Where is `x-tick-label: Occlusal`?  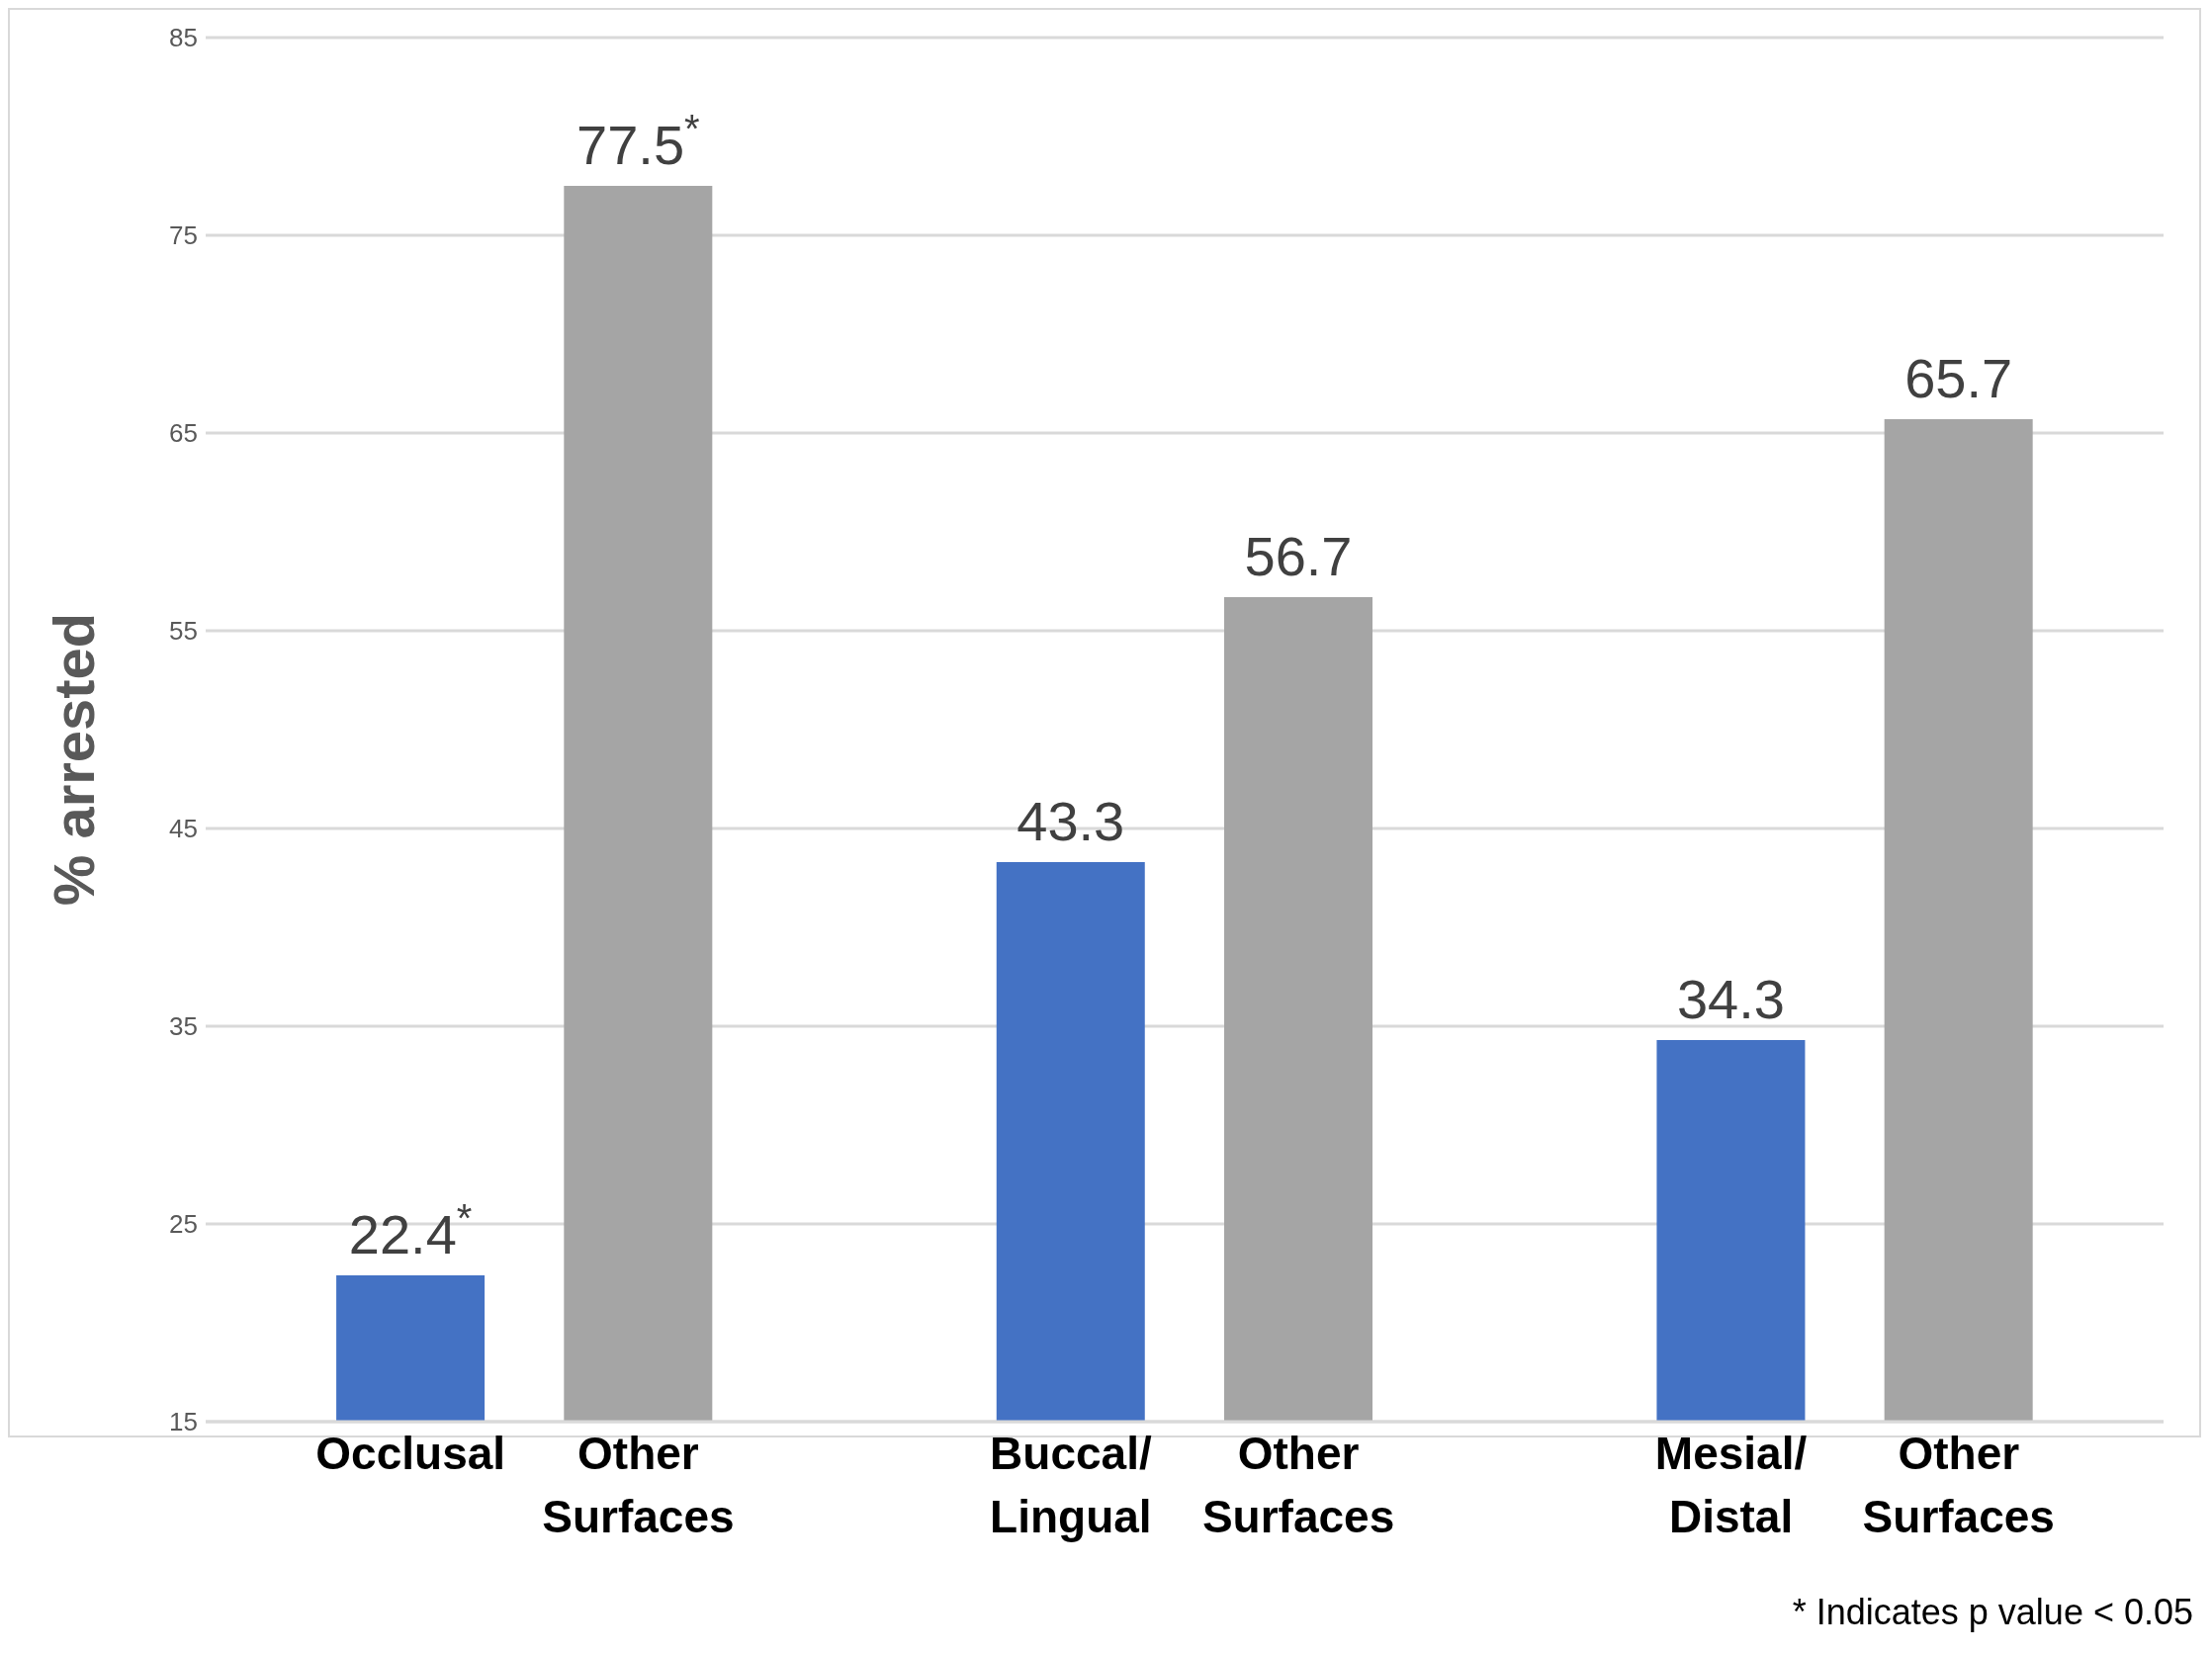
x-tick-label: Occlusal is located at coordinates (411, 1453).